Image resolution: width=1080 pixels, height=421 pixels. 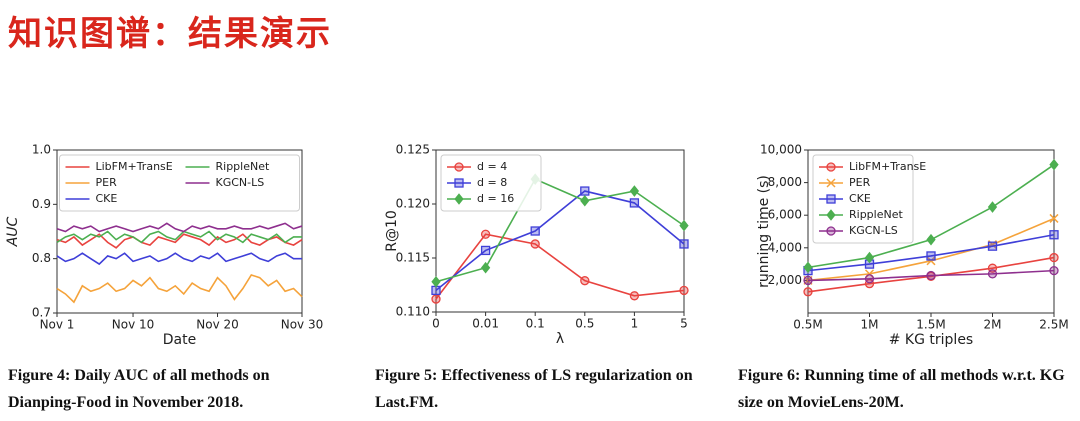 What do you see at coordinates (535, 324) in the screenshot?
I see `x-tick-label: 0.1` at bounding box center [535, 324].